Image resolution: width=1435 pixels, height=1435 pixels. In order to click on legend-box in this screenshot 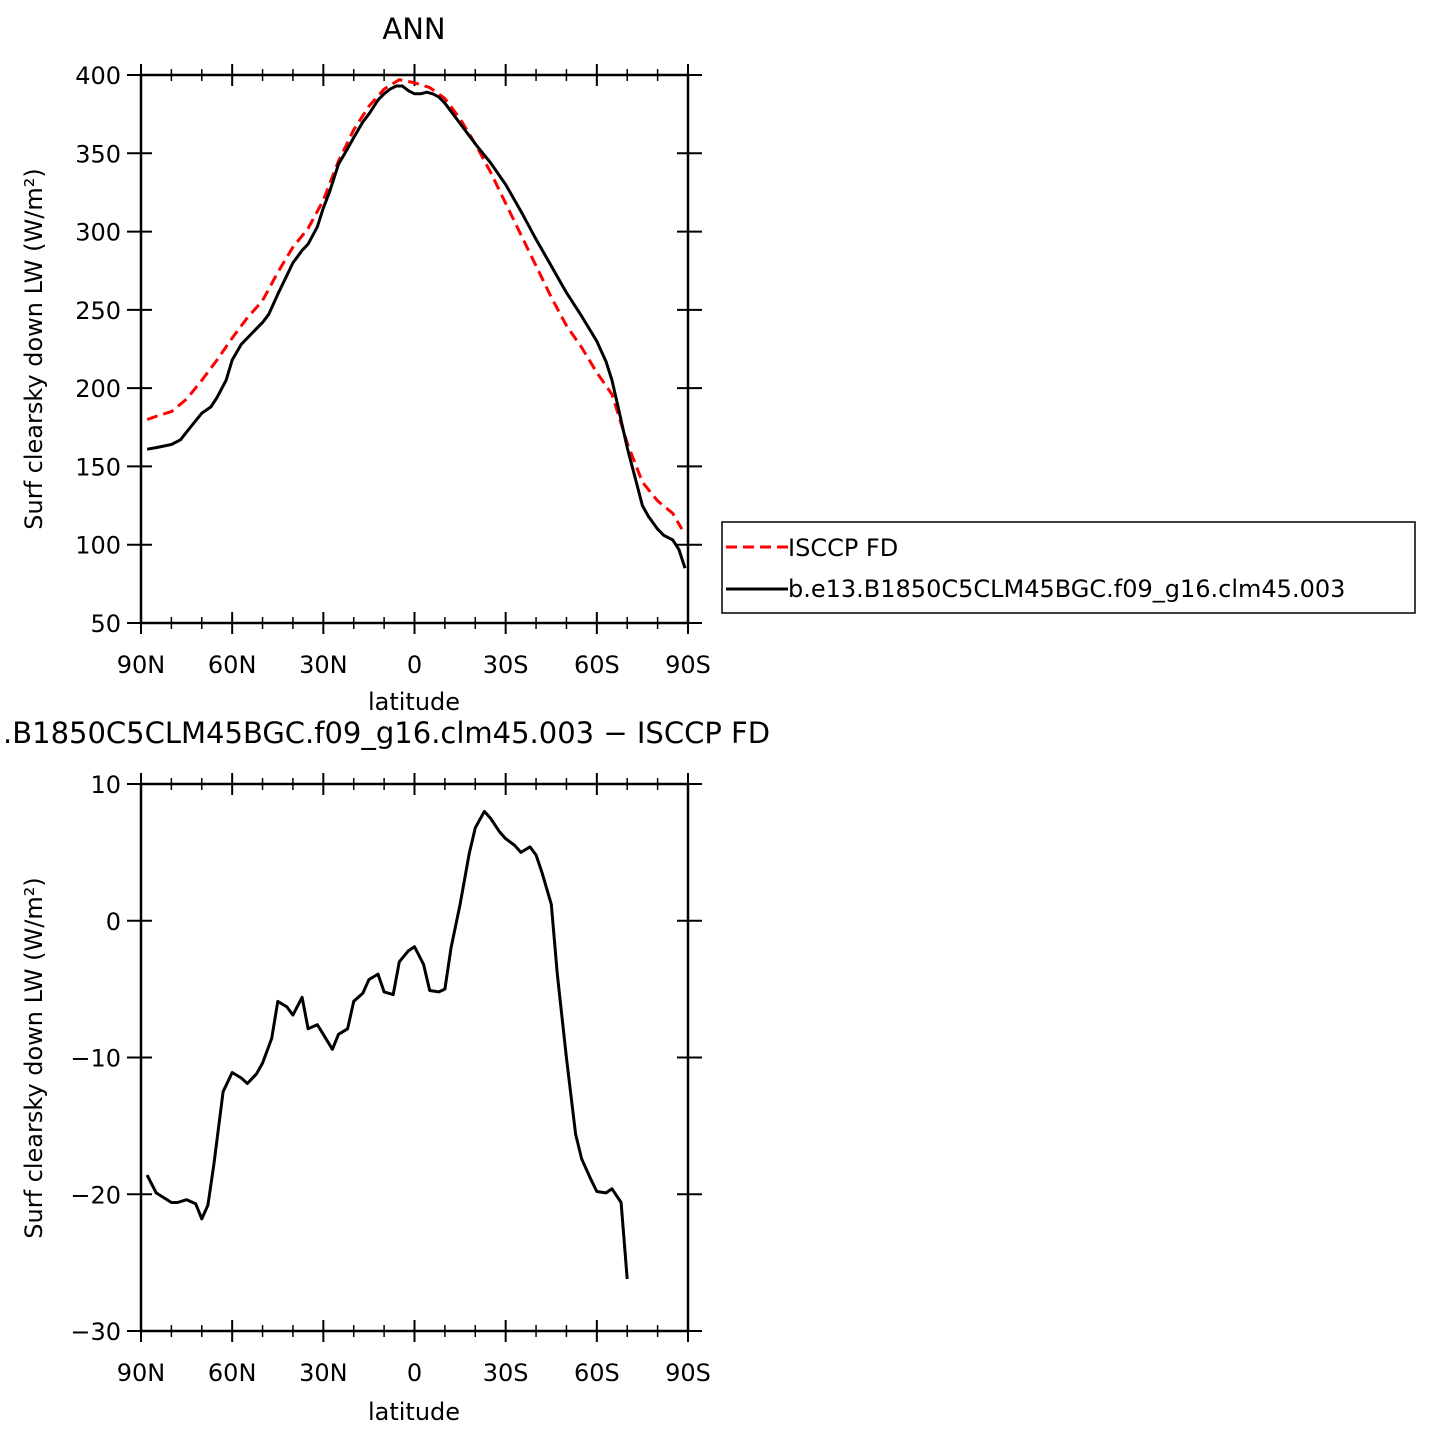, I will do `click(1068, 567)`.